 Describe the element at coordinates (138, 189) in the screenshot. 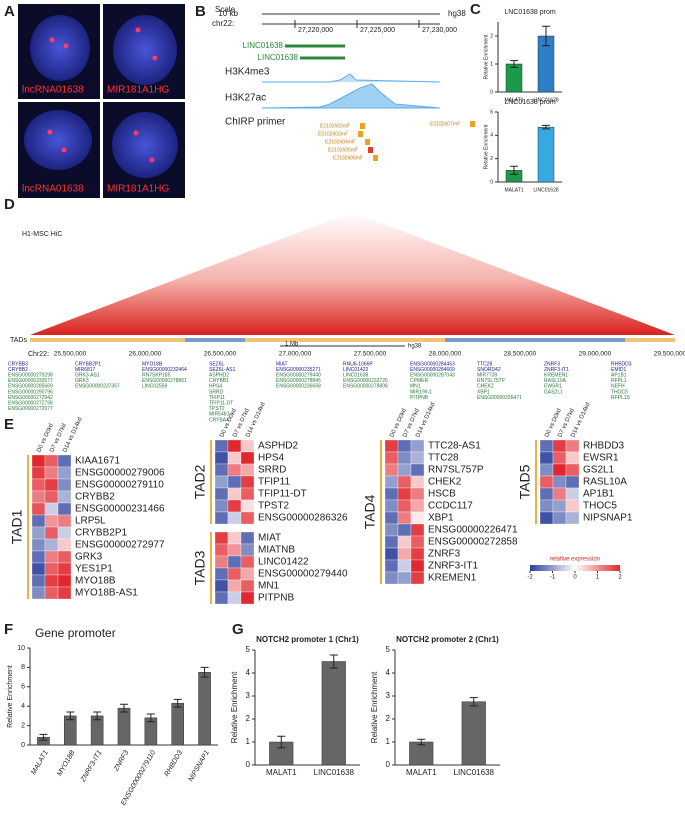

I see `image-label: MIR181A1HG` at that location.